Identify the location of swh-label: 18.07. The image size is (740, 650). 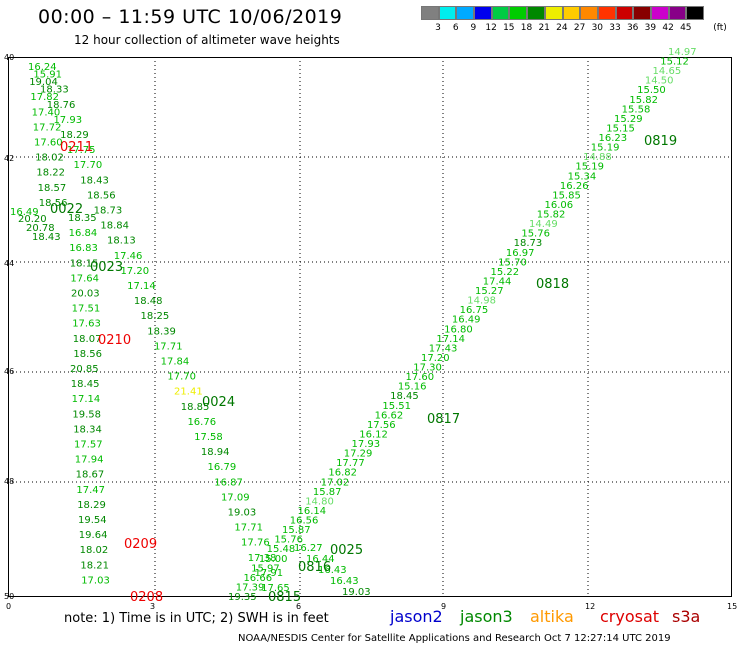
(87, 339).